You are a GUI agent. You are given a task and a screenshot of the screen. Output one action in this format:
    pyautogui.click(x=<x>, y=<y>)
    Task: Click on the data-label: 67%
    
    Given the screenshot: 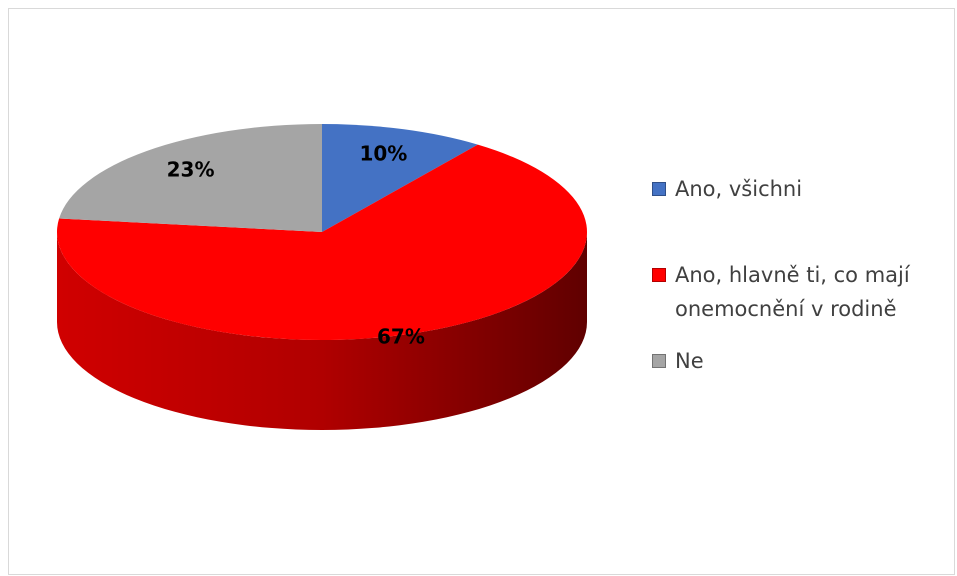 What is the action you would take?
    pyautogui.click(x=401, y=336)
    